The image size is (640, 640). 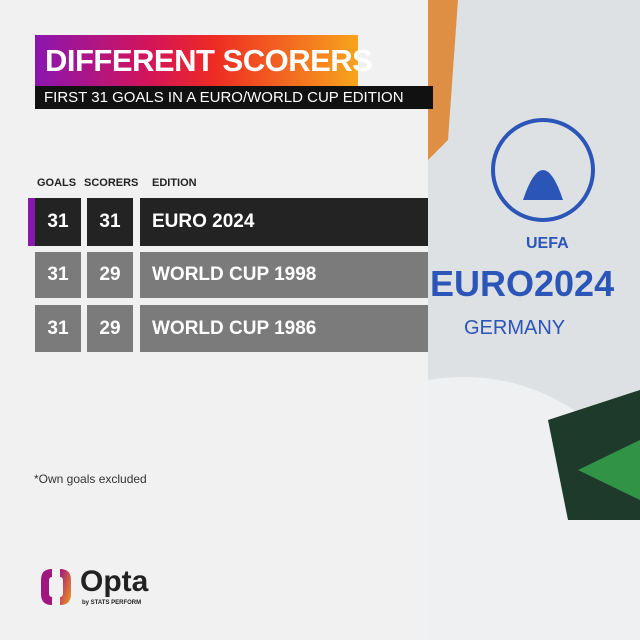 I want to click on page-title: DIFFERENT SCORERS, so click(x=204, y=60).